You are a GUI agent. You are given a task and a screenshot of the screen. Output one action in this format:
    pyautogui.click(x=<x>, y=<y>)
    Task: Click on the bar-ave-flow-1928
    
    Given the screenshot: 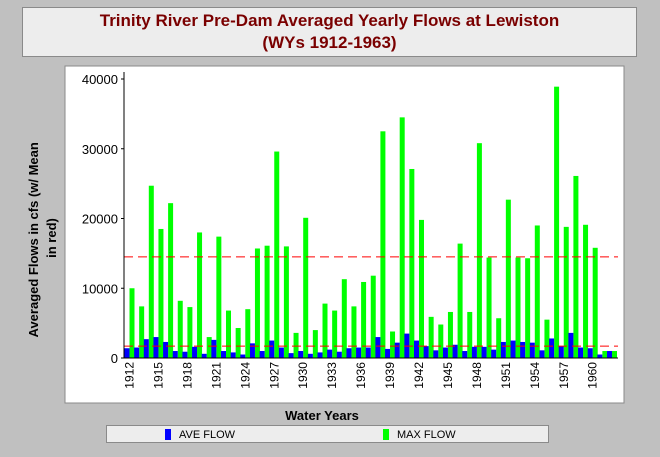 What is the action you would take?
    pyautogui.click(x=281, y=352)
    